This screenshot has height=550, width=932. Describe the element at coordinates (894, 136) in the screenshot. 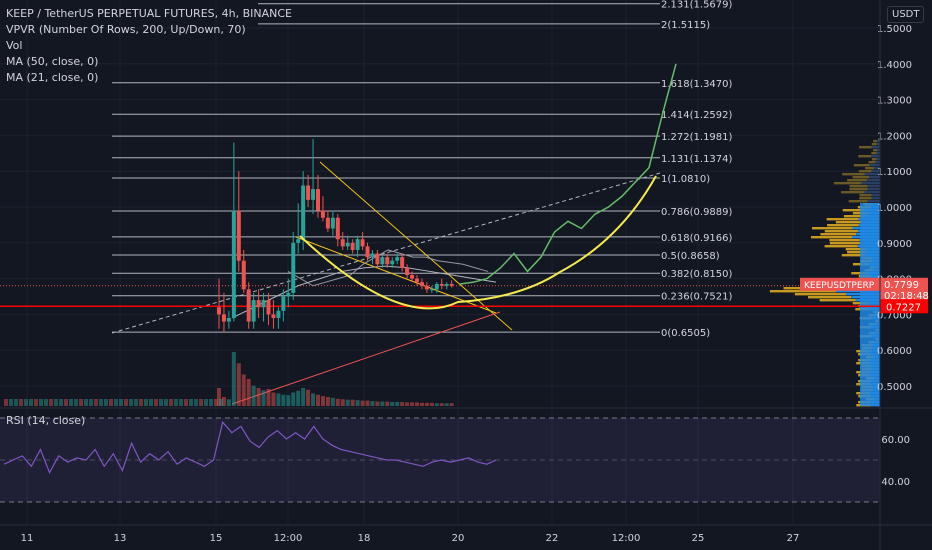

I see `price-tick-label: 1.2000` at that location.